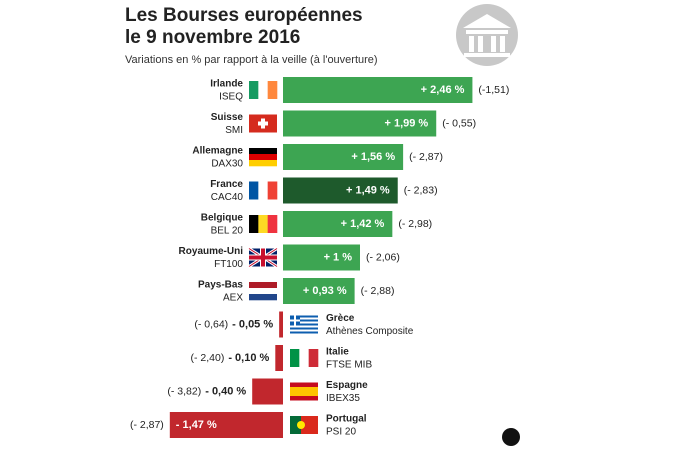  I want to click on index-label: DAX30, so click(227, 164).